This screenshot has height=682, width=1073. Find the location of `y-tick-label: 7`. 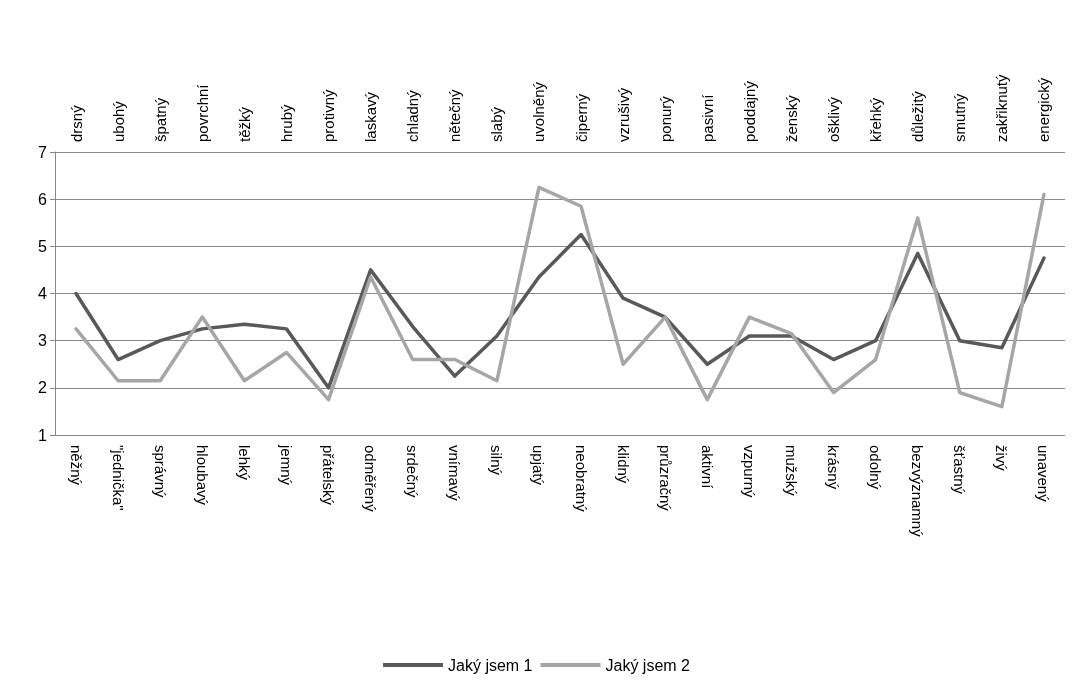

y-tick-label: 7 is located at coordinates (43, 152).